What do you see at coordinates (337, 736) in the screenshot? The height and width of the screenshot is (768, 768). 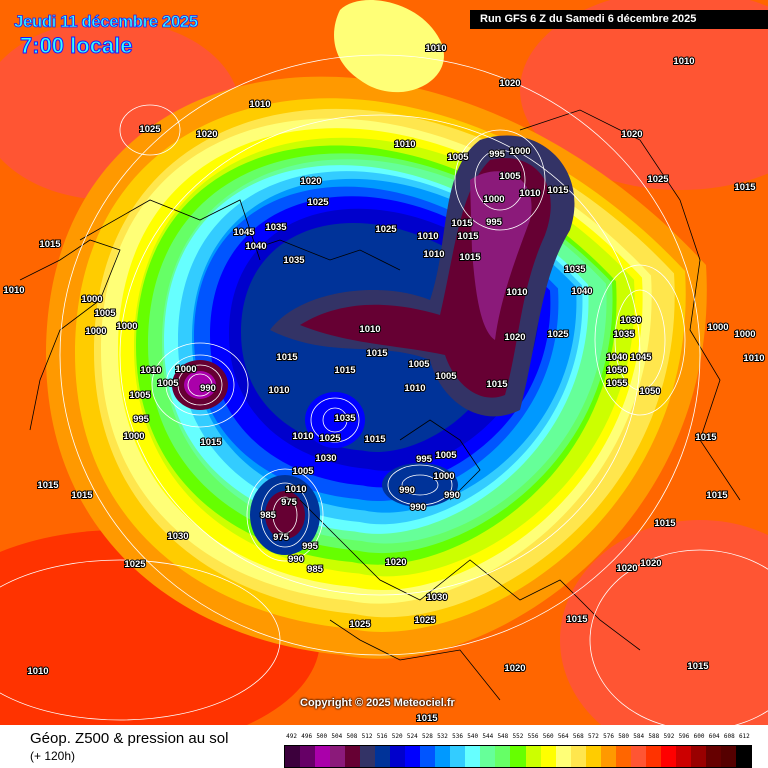 I see `legend-tick: 504` at bounding box center [337, 736].